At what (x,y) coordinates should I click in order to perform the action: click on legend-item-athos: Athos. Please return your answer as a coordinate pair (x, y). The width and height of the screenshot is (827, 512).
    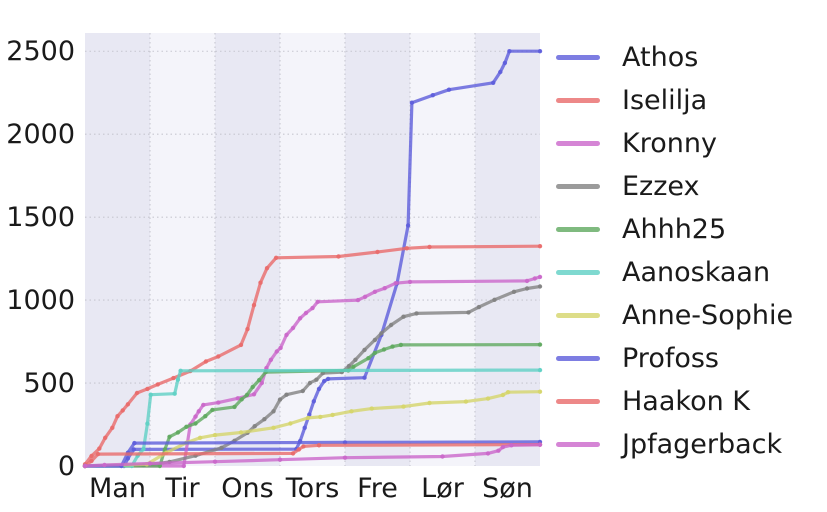
    Looking at the image, I should click on (674, 57).